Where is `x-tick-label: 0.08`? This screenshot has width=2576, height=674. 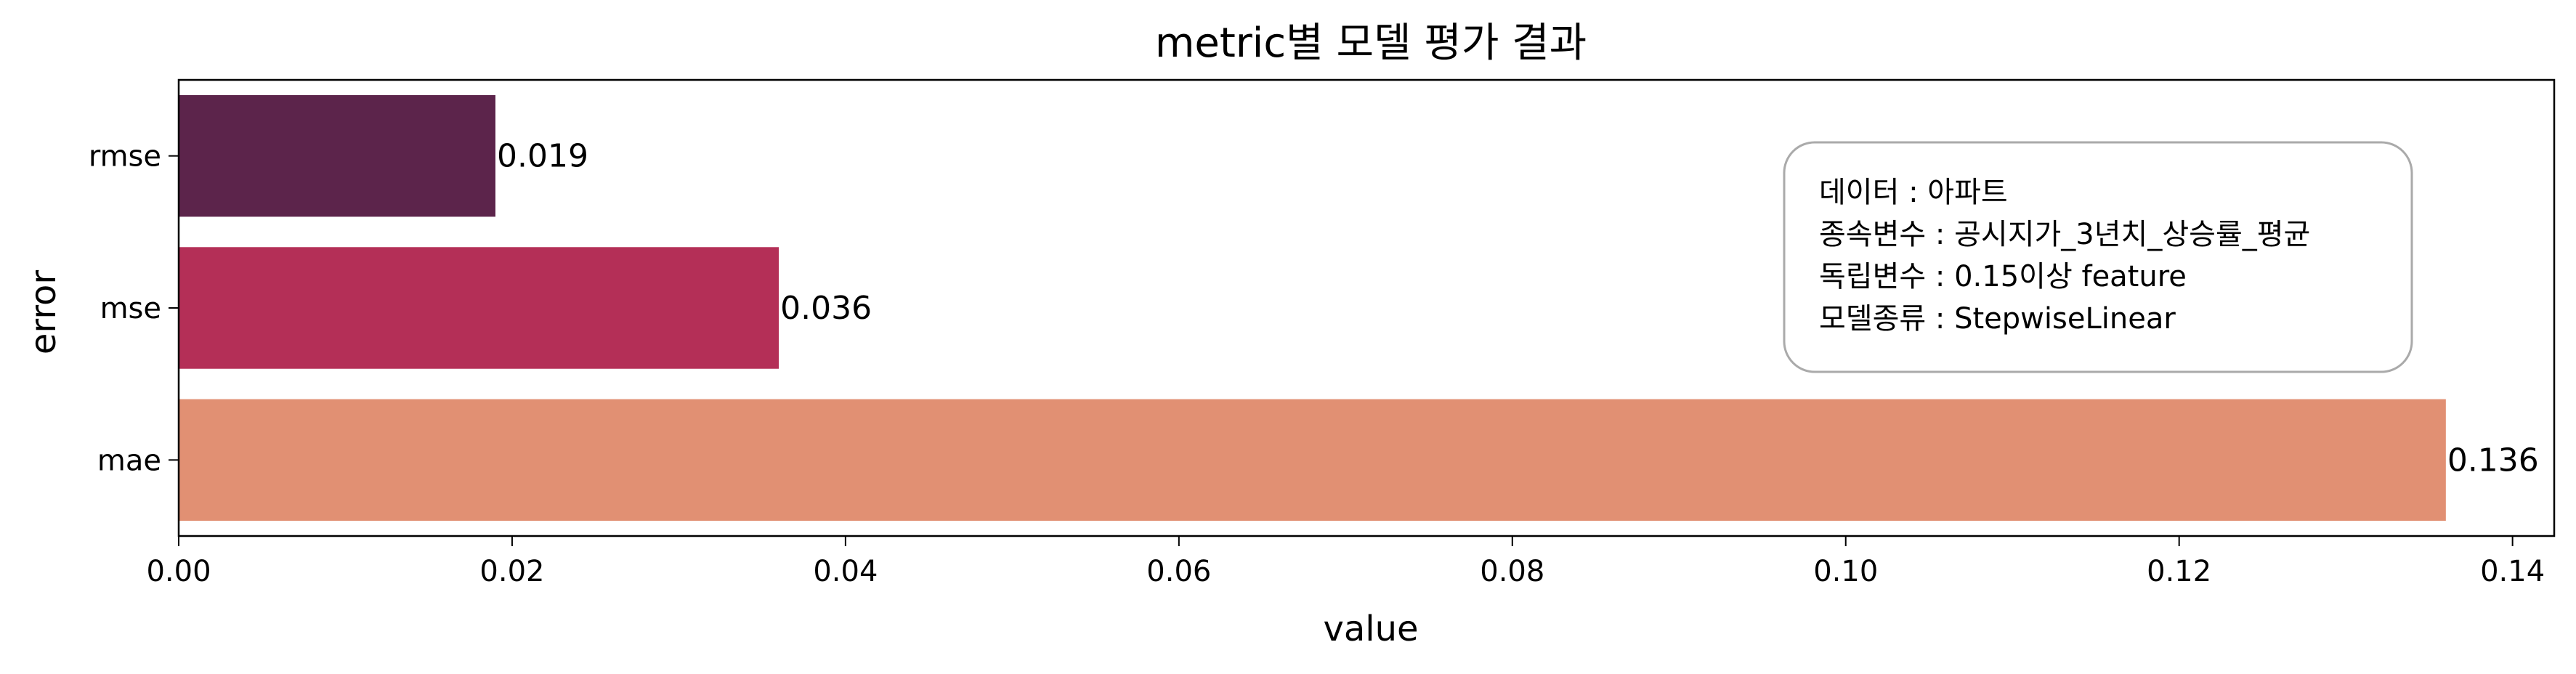 x-tick-label: 0.08 is located at coordinates (1512, 572).